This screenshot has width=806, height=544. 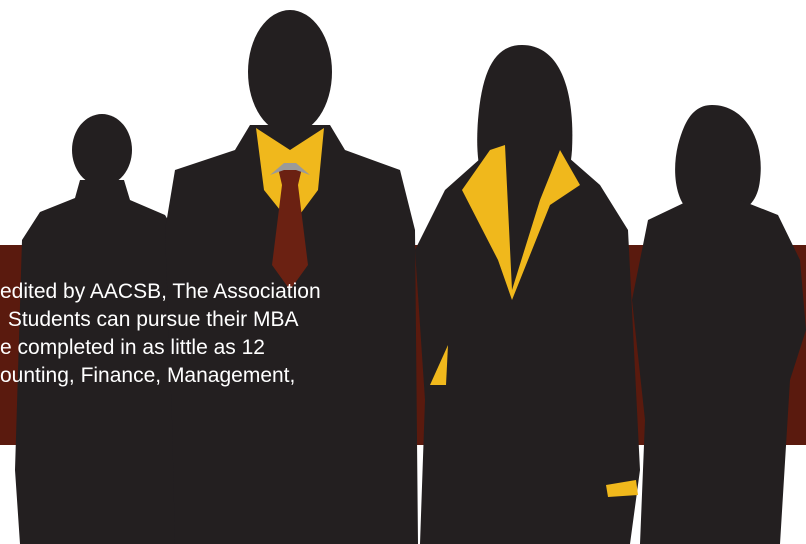 What do you see at coordinates (439, 365) in the screenshot?
I see `blouse-accent` at bounding box center [439, 365].